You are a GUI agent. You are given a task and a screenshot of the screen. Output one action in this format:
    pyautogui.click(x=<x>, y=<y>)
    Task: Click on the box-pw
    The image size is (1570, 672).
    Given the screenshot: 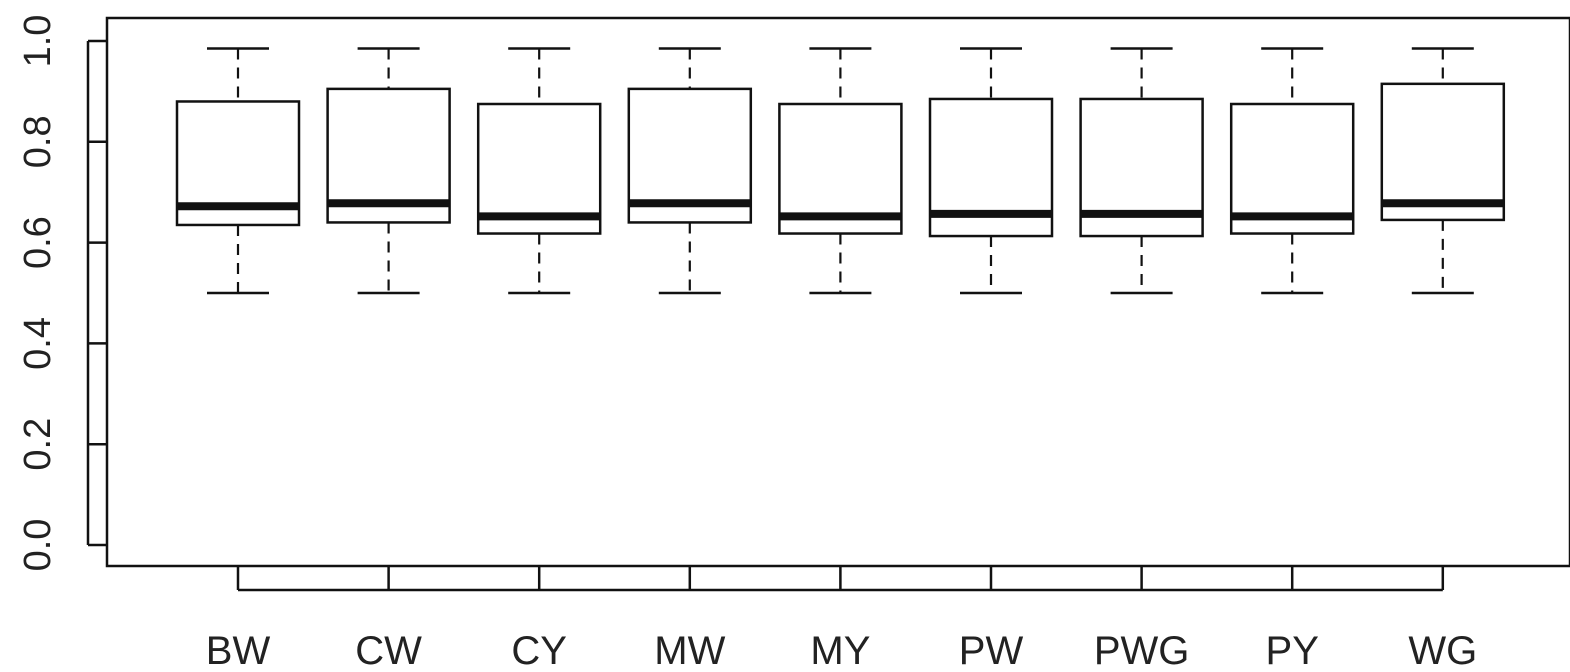 What is the action you would take?
    pyautogui.click(x=991, y=171)
    